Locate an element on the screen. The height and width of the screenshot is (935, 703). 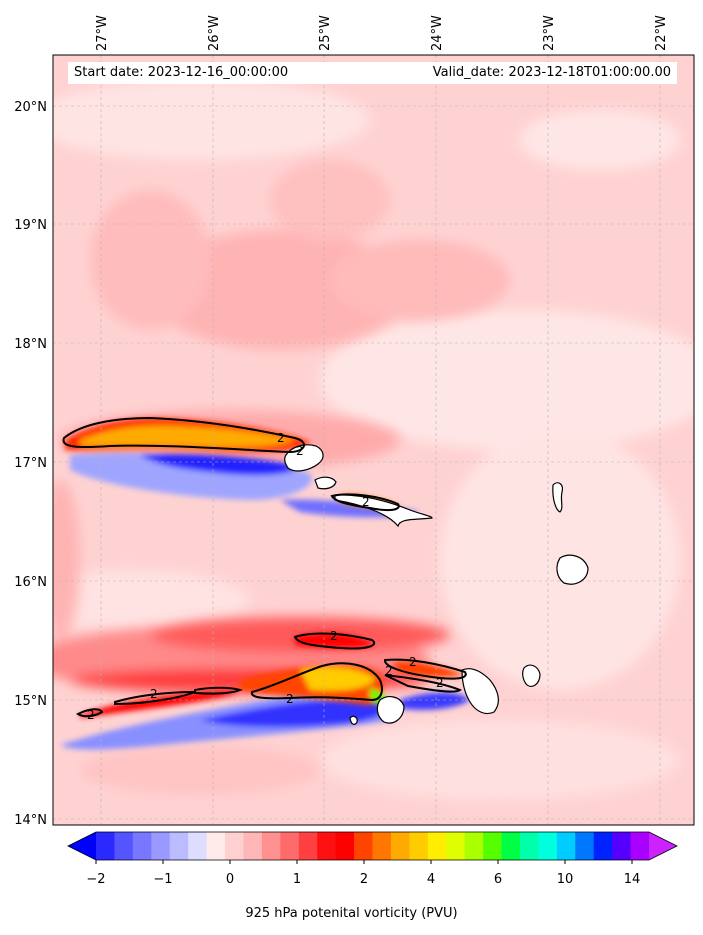
island-maio is located at coordinates (531, 675).